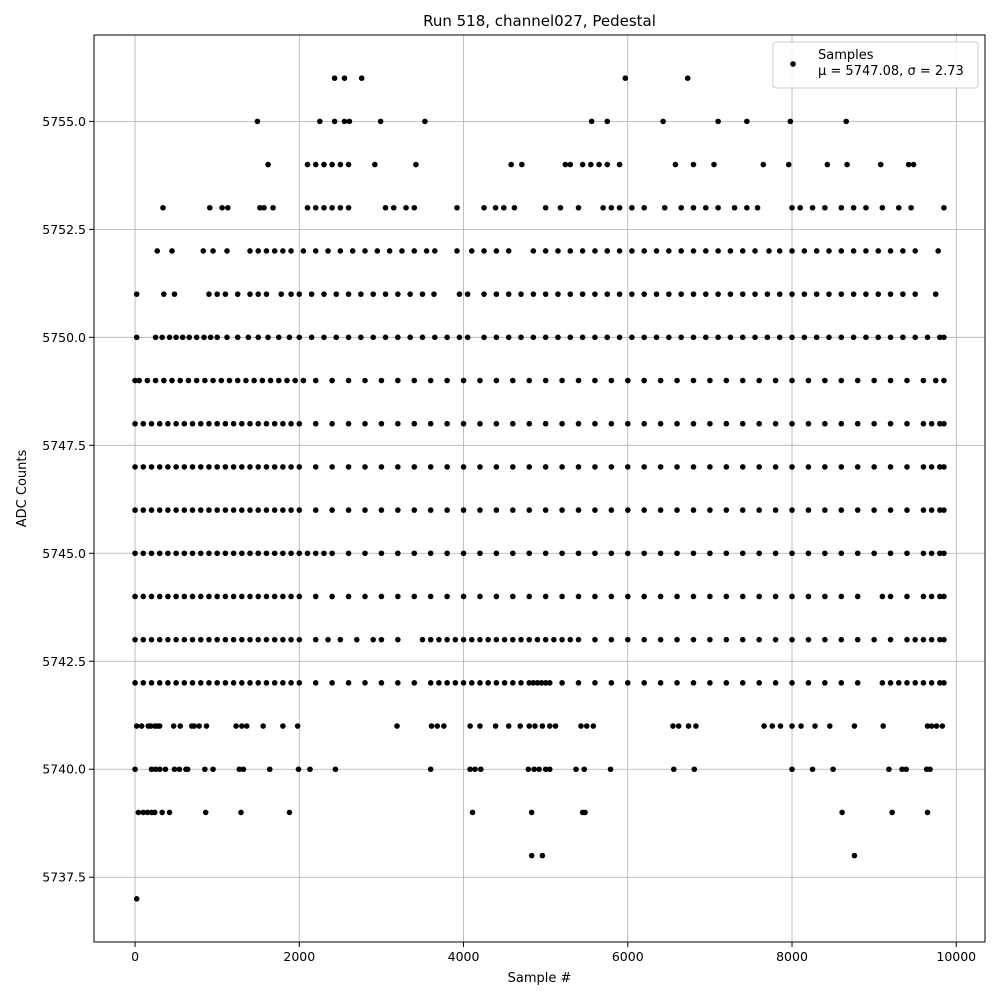 The width and height of the screenshot is (1000, 1000). What do you see at coordinates (792, 956) in the screenshot?
I see `x-tick-label: 8000` at bounding box center [792, 956].